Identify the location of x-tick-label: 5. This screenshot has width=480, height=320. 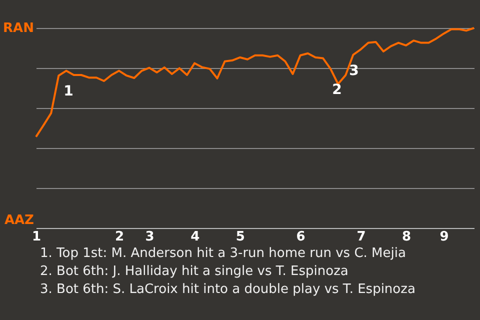
(240, 237).